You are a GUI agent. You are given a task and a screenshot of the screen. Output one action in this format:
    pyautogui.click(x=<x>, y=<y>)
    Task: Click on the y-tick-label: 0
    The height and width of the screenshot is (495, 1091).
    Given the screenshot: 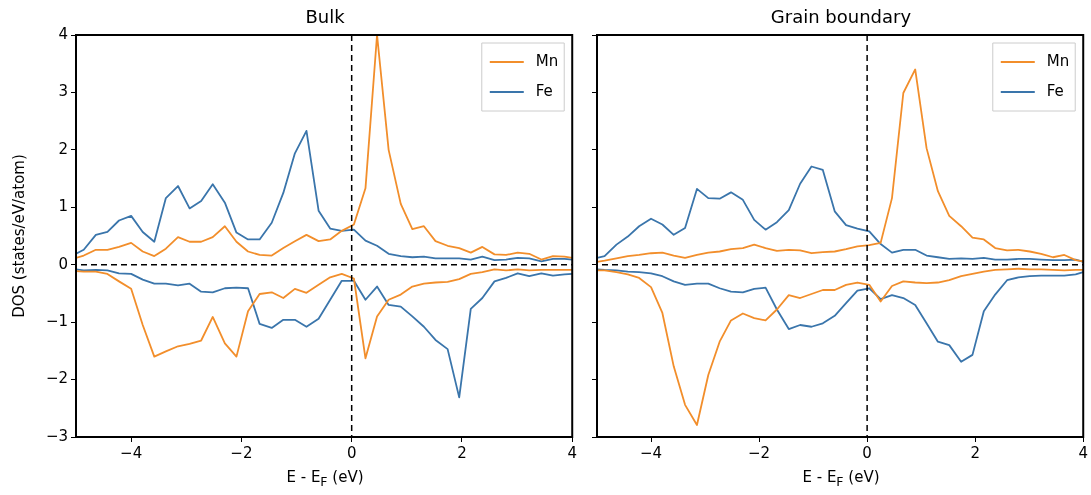 What is the action you would take?
    pyautogui.click(x=63, y=263)
    